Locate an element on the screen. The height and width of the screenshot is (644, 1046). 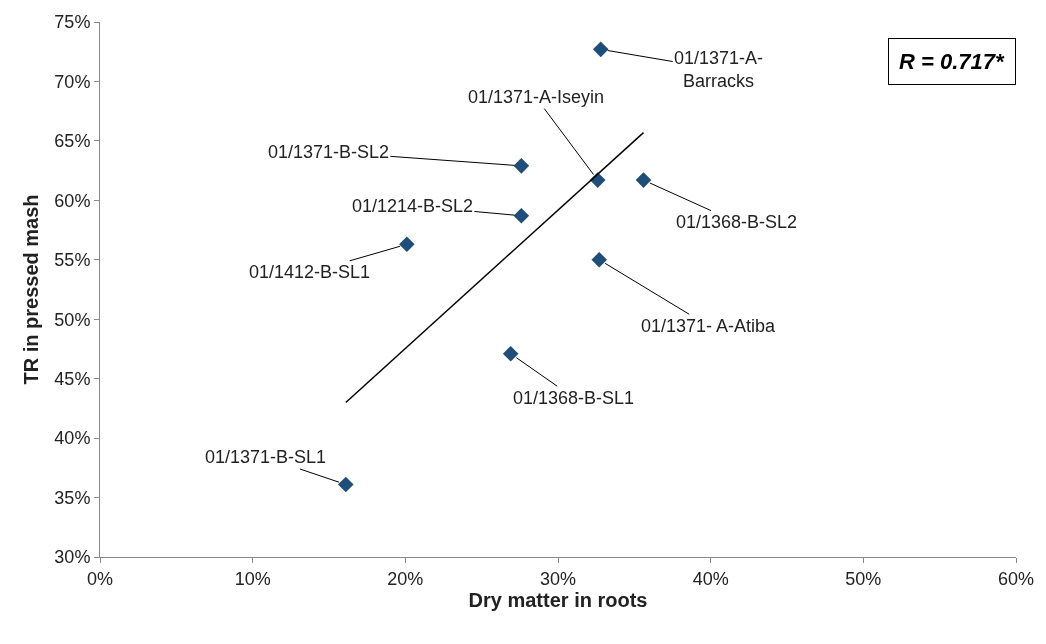
y-tick-label: 55% is located at coordinates (72, 260).